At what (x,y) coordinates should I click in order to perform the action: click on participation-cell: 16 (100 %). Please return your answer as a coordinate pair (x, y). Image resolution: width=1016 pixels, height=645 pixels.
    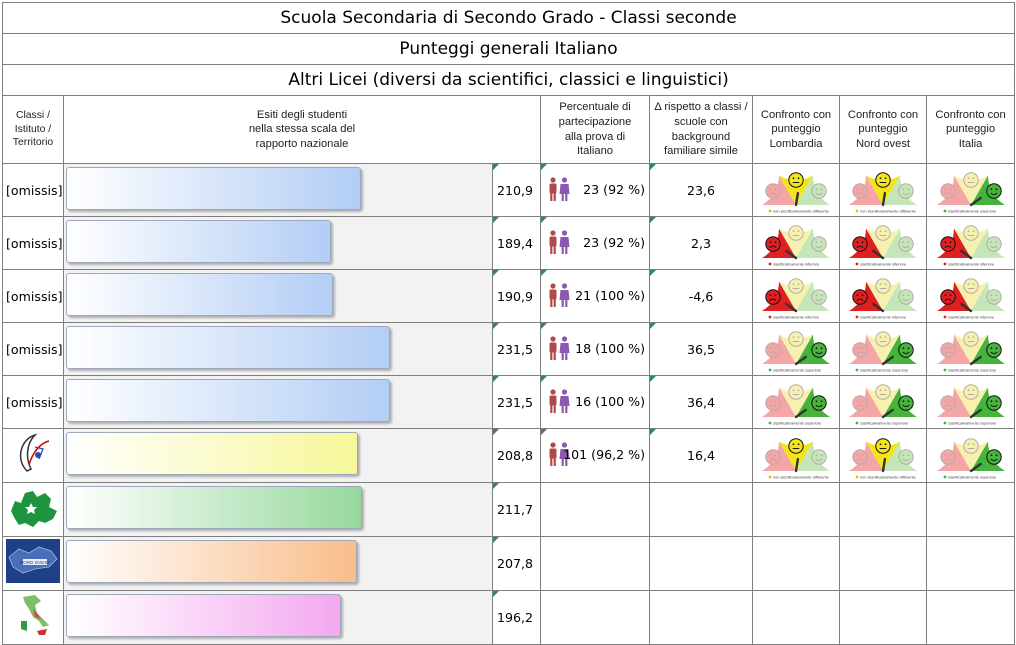
    Looking at the image, I should click on (595, 402).